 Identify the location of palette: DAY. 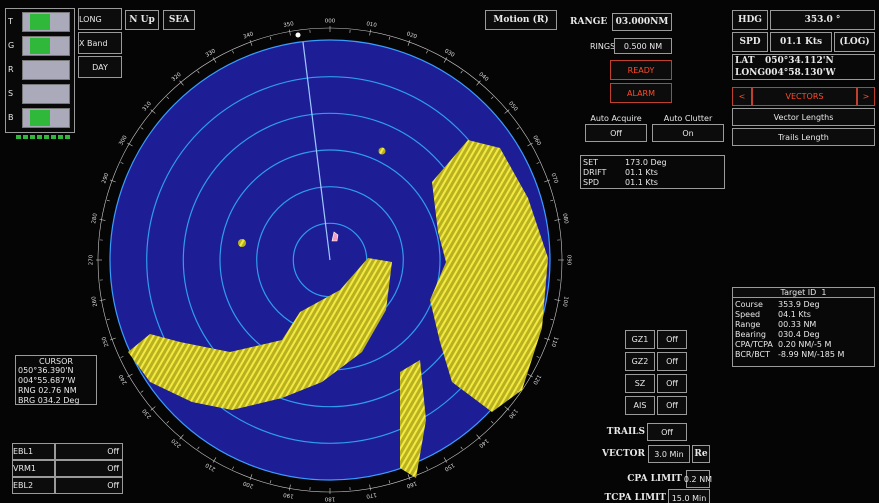
(100, 67).